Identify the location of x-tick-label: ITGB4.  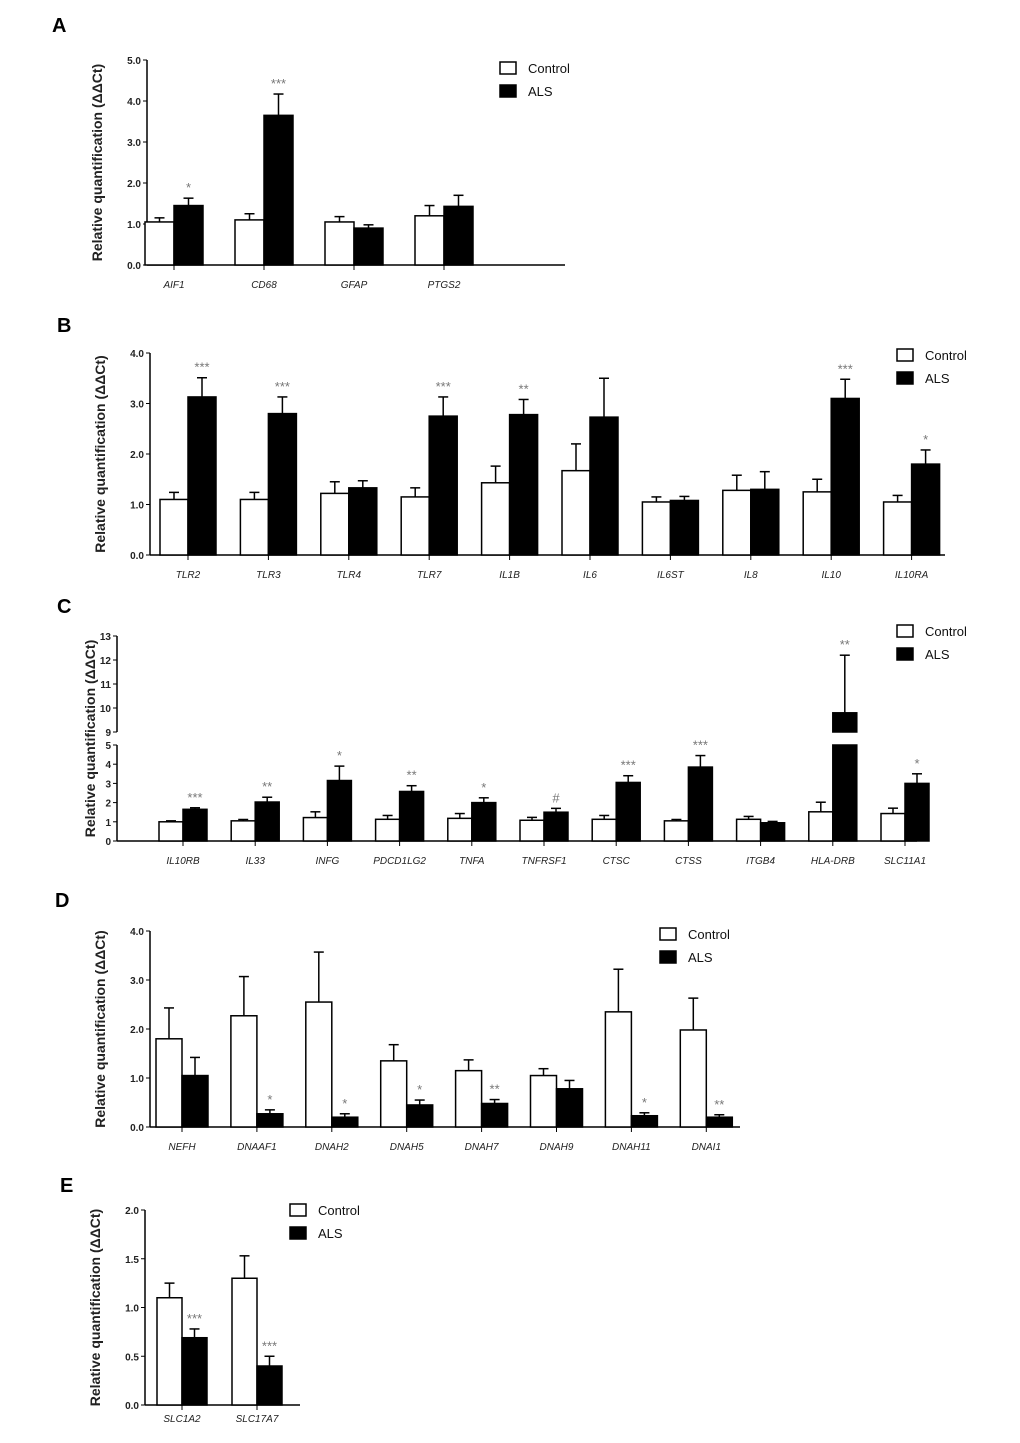
(760, 861).